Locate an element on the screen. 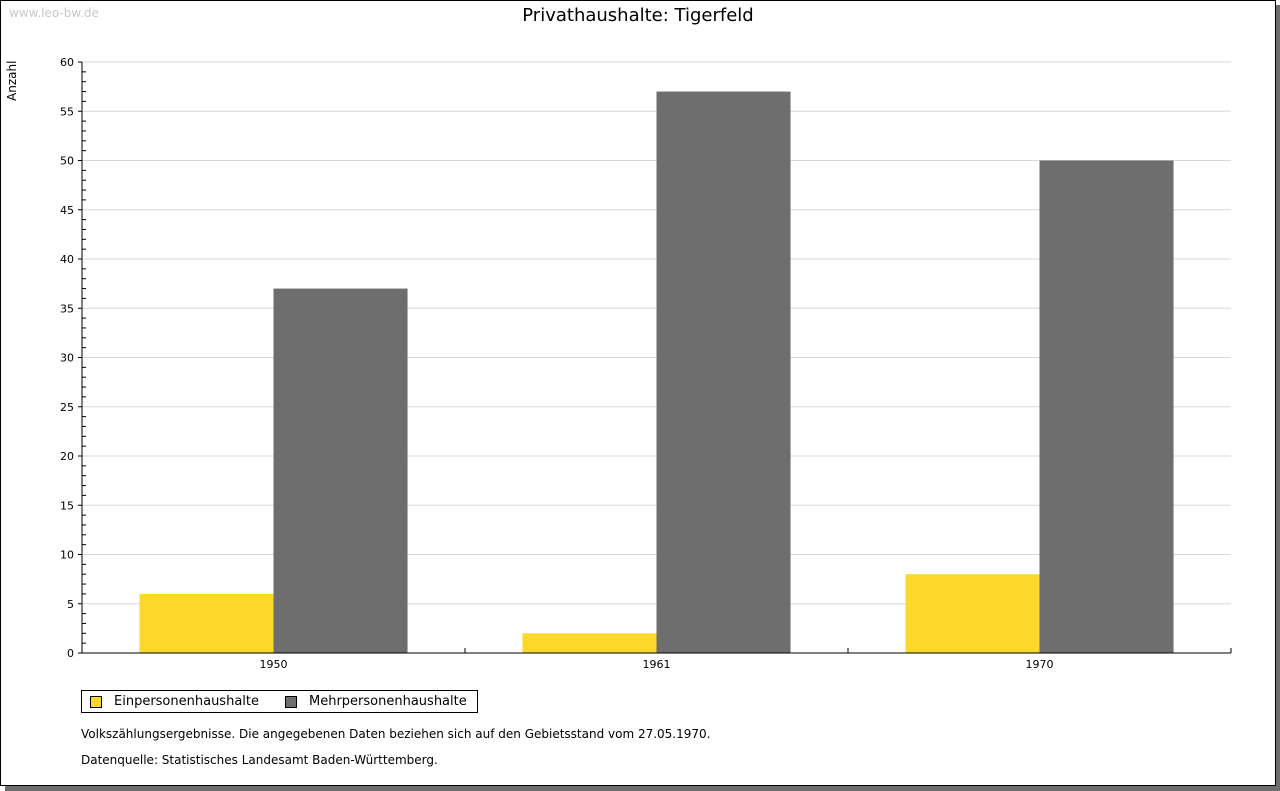  legend-item-mehrpersonen: Mehrpersonenhaushalte is located at coordinates (376, 701).